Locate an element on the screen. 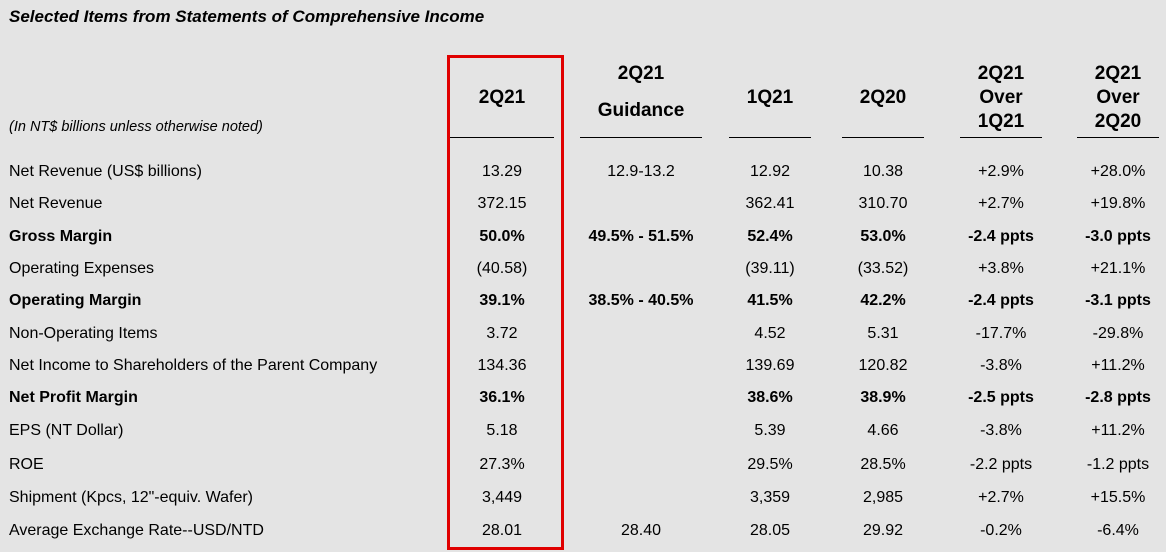 Image resolution: width=1166 pixels, height=552 pixels. table-cell: -6.4% is located at coordinates (1118, 530).